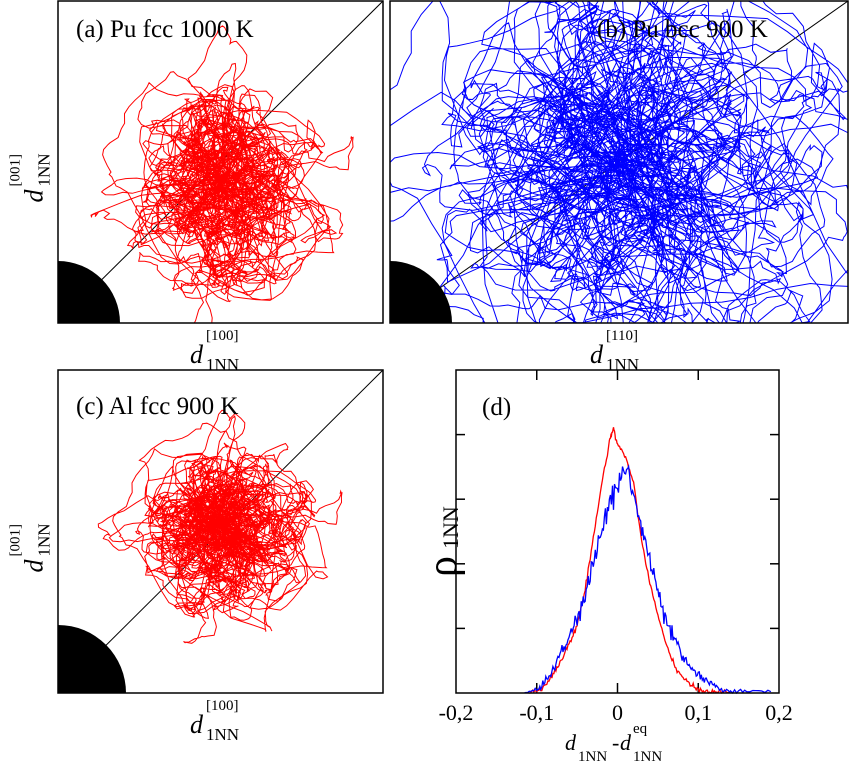 Image resolution: width=850 pixels, height=766 pixels. I want to click on x-tick-label: -0,2, so click(456, 712).